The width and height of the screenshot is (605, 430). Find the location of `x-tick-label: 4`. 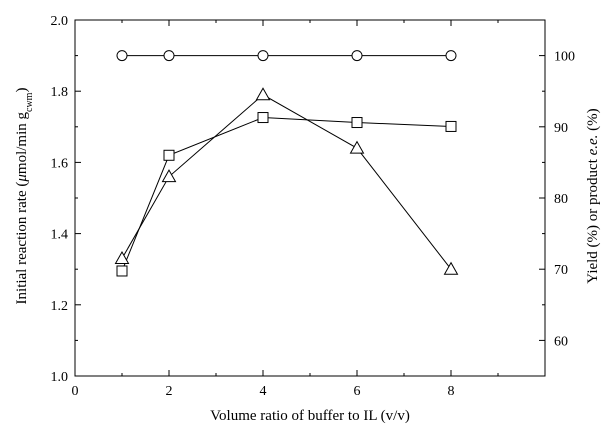

x-tick-label: 4 is located at coordinates (263, 391).